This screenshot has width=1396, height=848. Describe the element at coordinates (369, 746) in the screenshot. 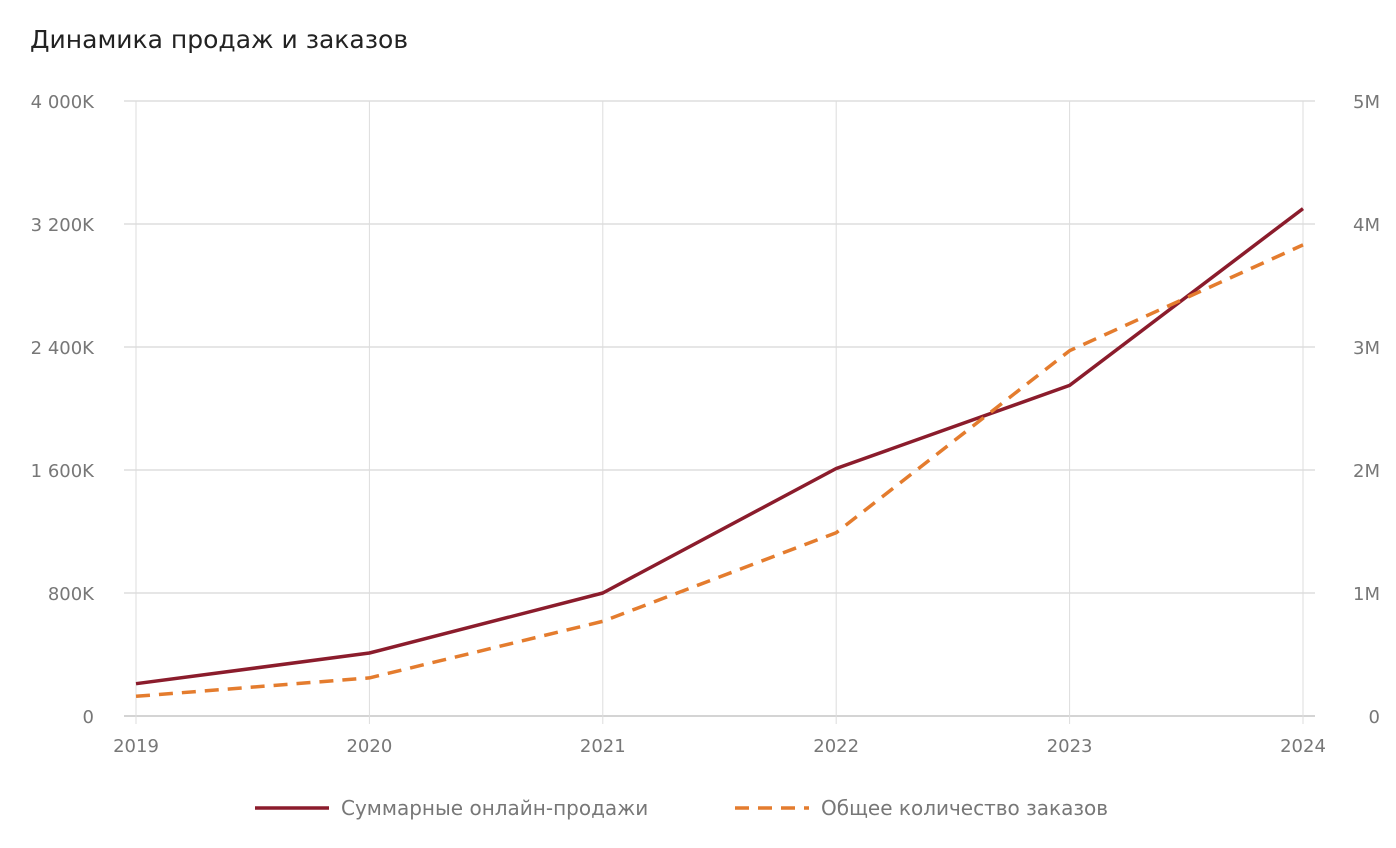

I see `x-tick-label: 2020` at that location.